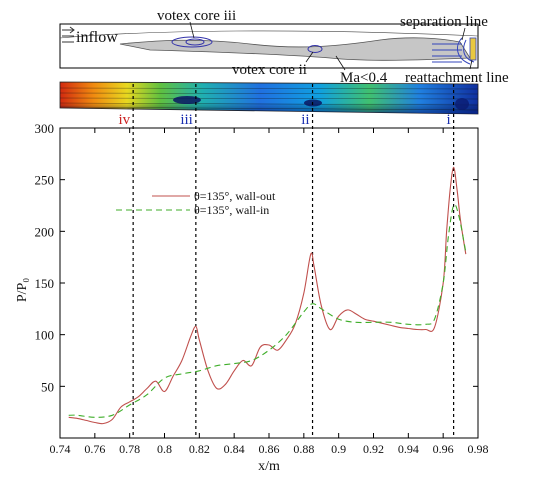 The image size is (550, 477). I want to click on x-tick-label: 0.76, so click(94, 449).